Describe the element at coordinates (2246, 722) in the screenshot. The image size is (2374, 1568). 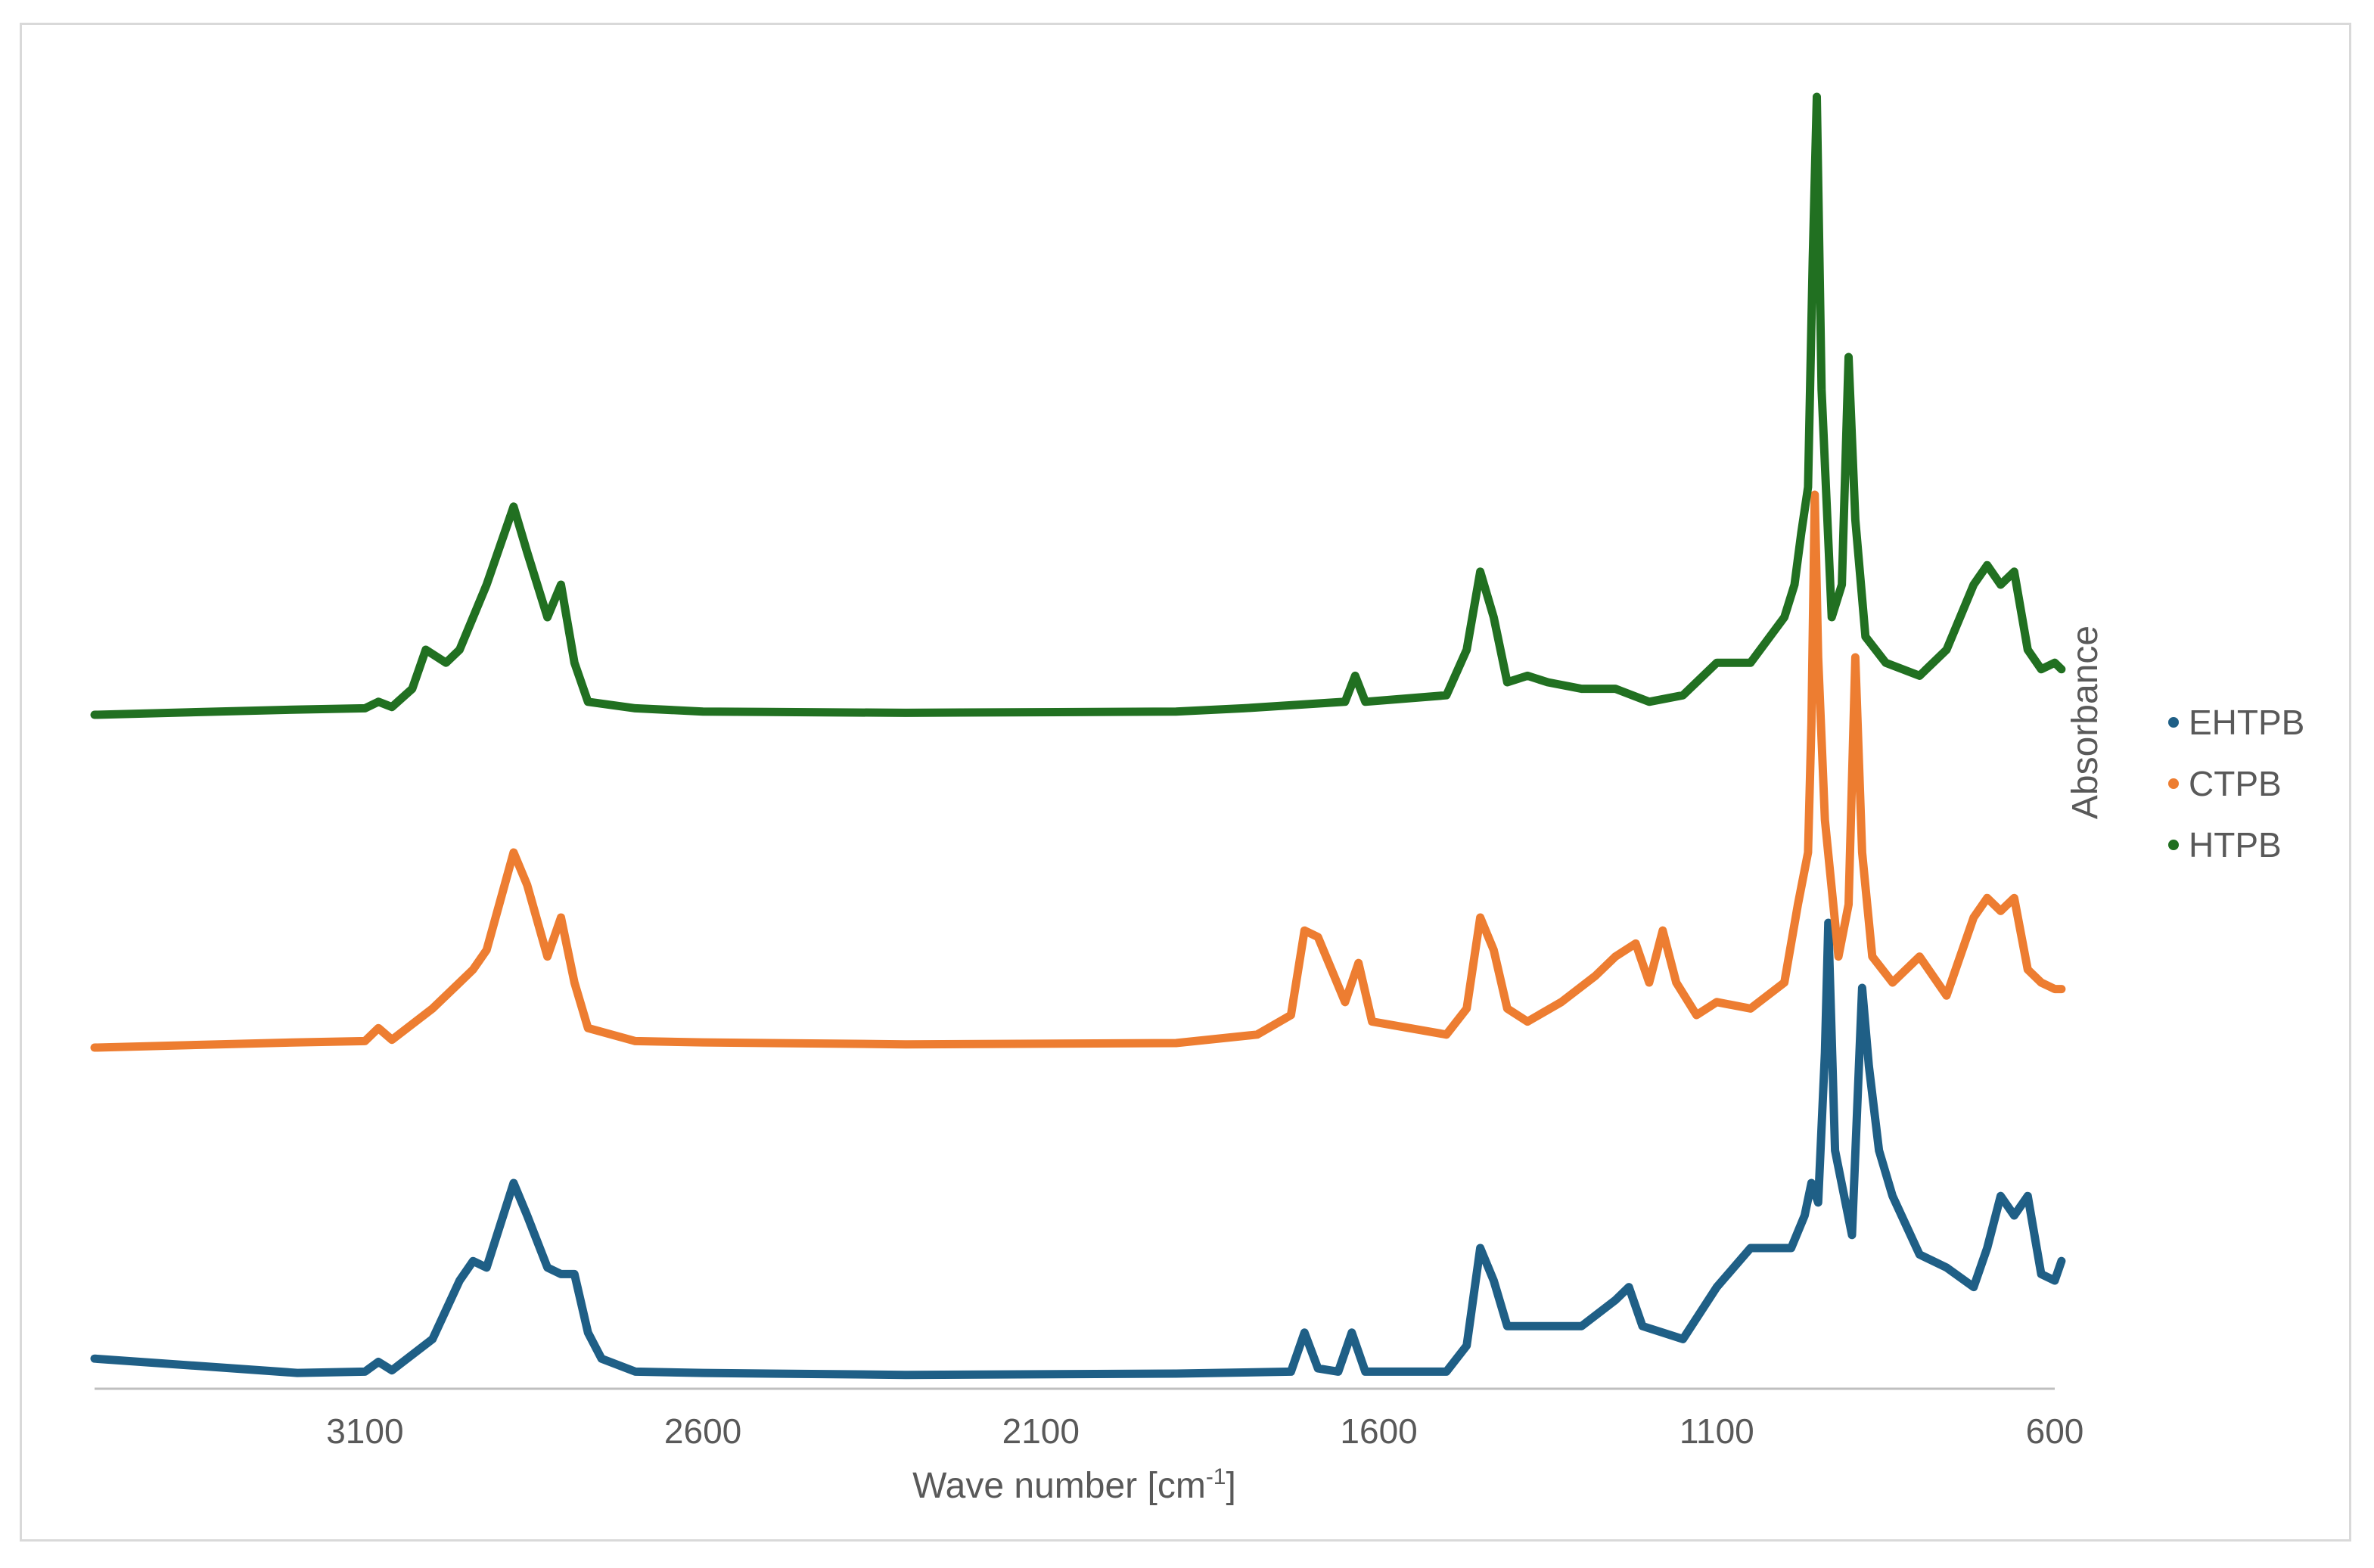
I see `legend-label-ehtpb: EHTPB` at that location.